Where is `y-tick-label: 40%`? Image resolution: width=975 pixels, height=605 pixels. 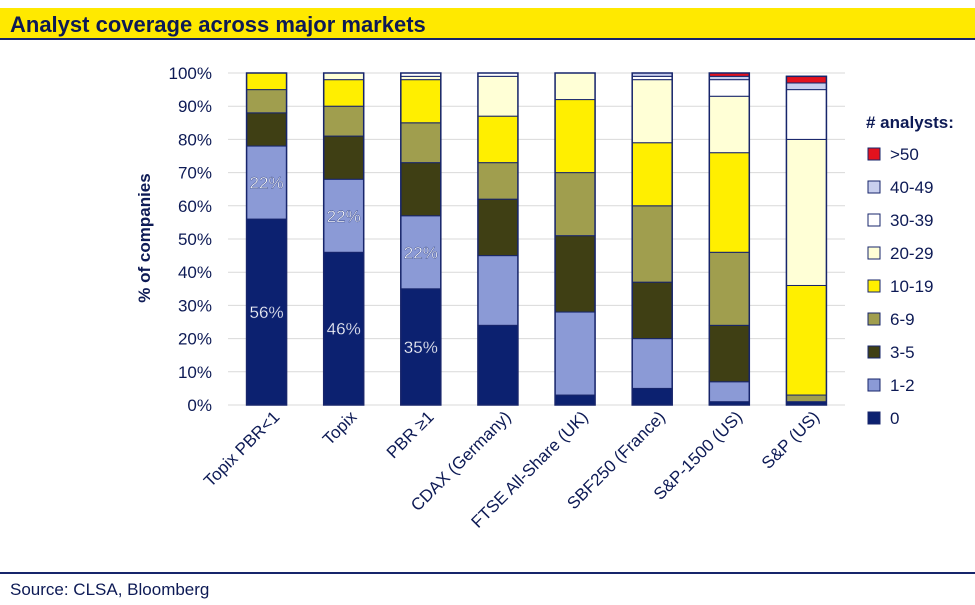
y-tick-label: 40% is located at coordinates (195, 272).